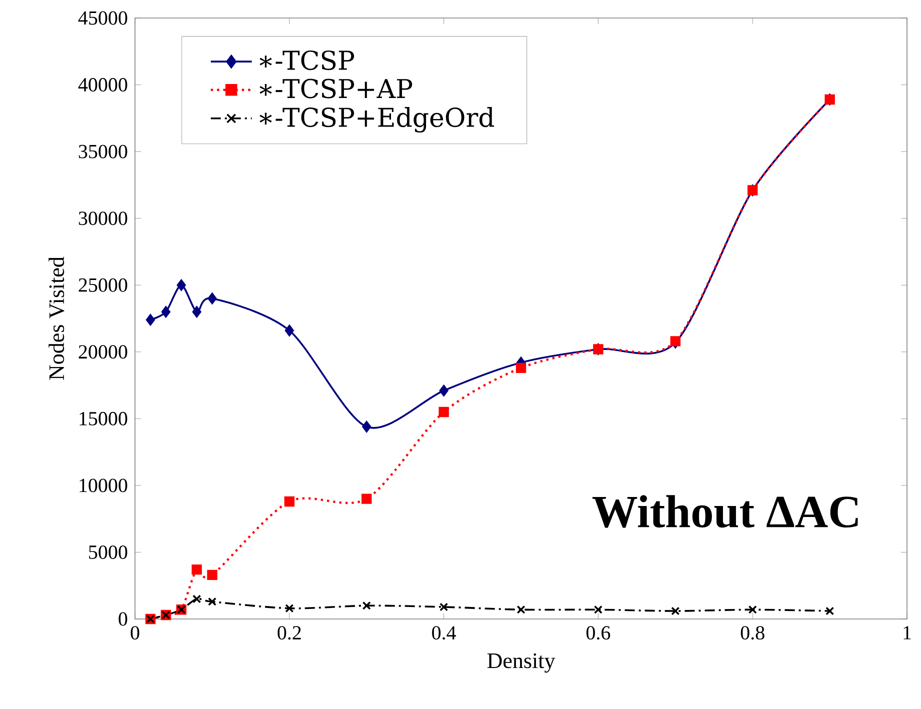 This screenshot has width=921, height=709. What do you see at coordinates (56, 318) in the screenshot?
I see `y-axis-title: Nodes Visited` at bounding box center [56, 318].